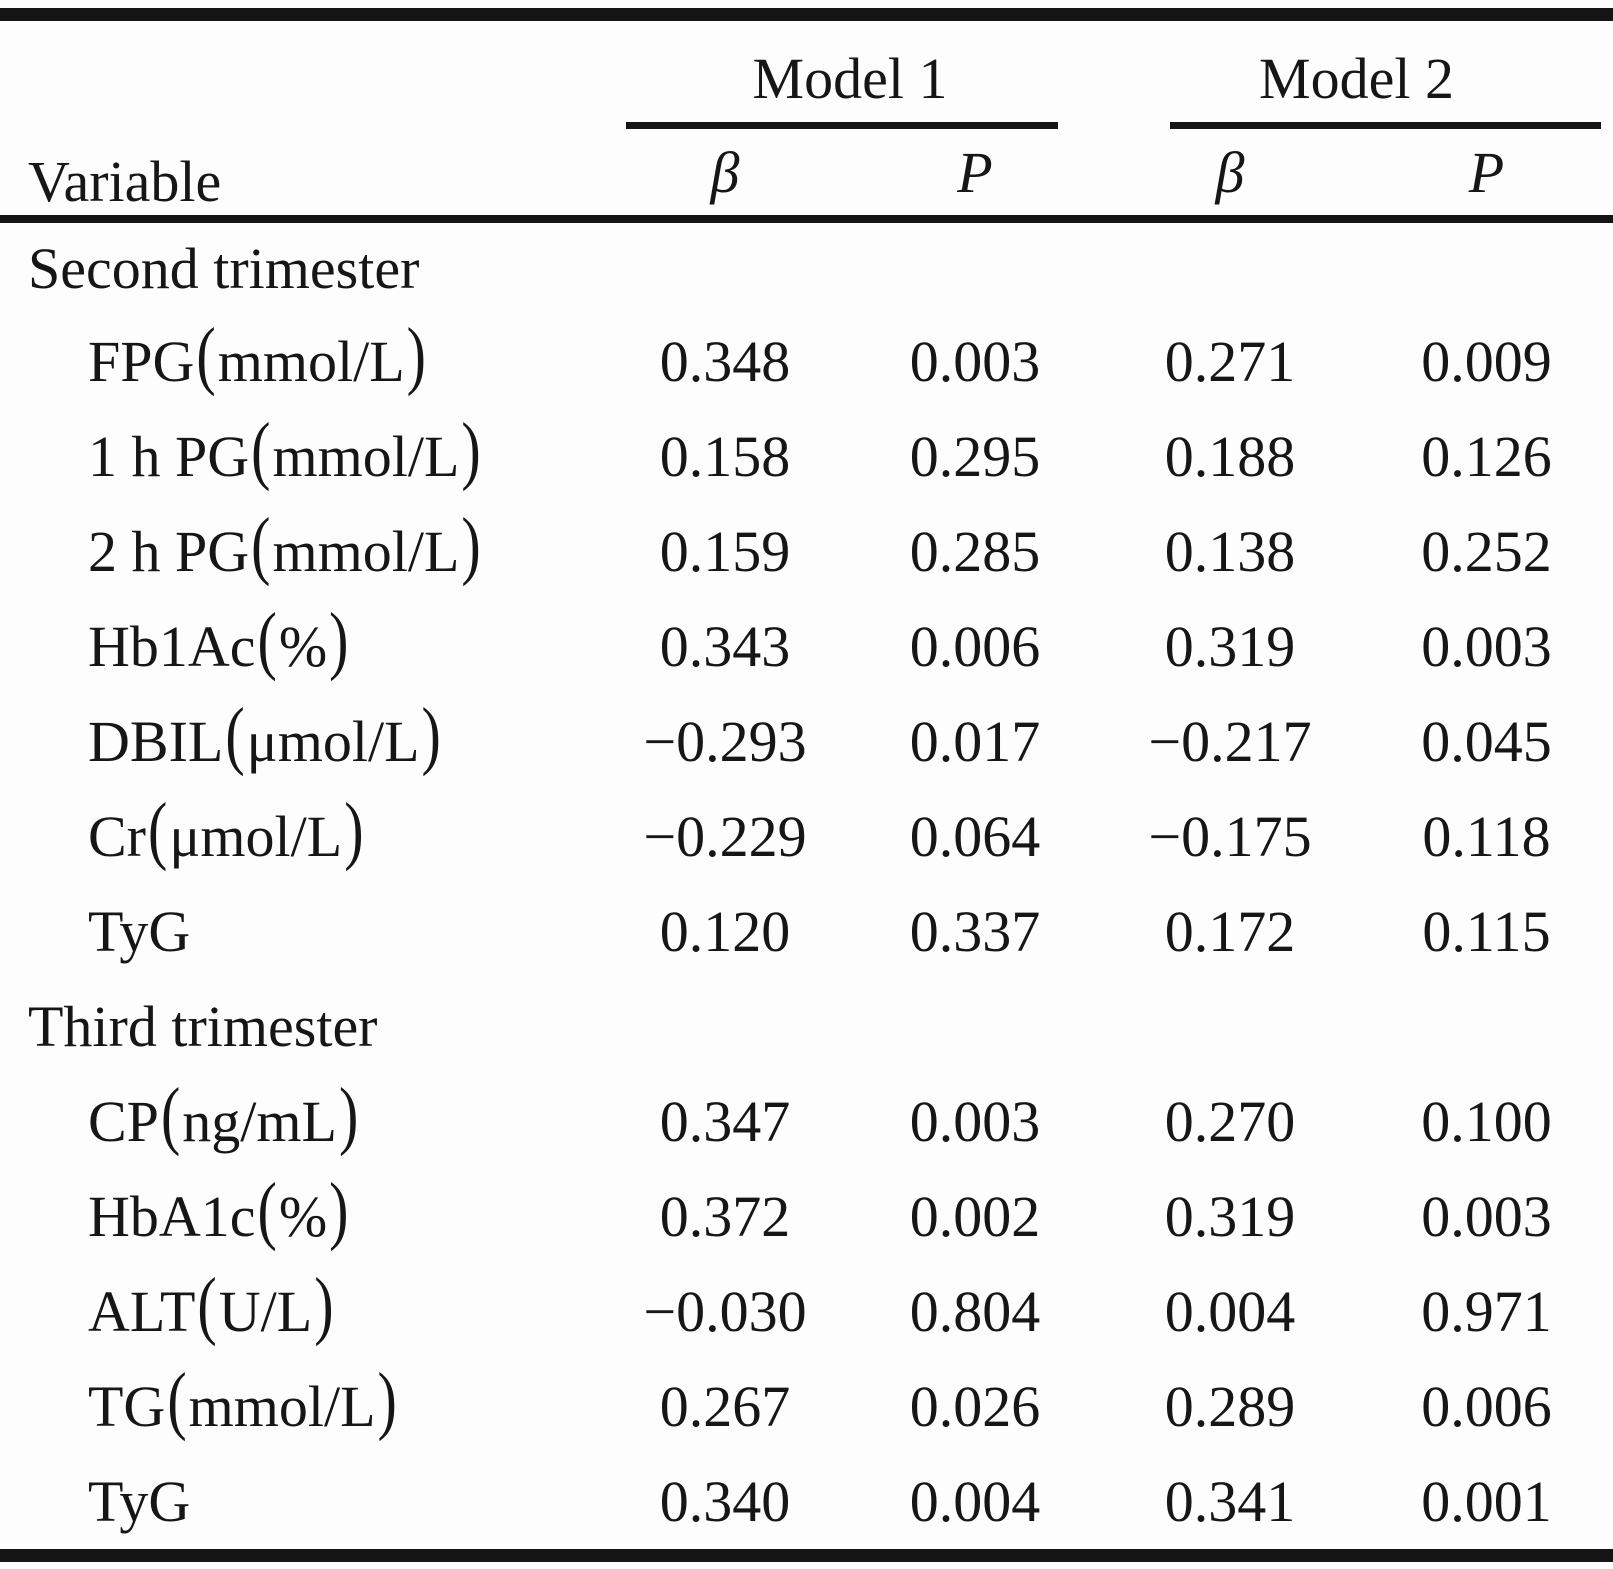 The image size is (1613, 1569). What do you see at coordinates (975, 172) in the screenshot?
I see `model1-p-header: P` at bounding box center [975, 172].